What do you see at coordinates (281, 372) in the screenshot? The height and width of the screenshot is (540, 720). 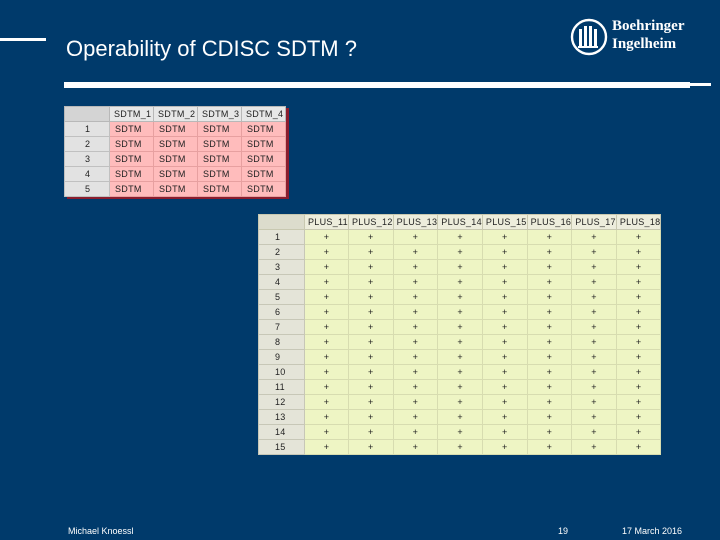 I see `plus-row-header: 10` at bounding box center [281, 372].